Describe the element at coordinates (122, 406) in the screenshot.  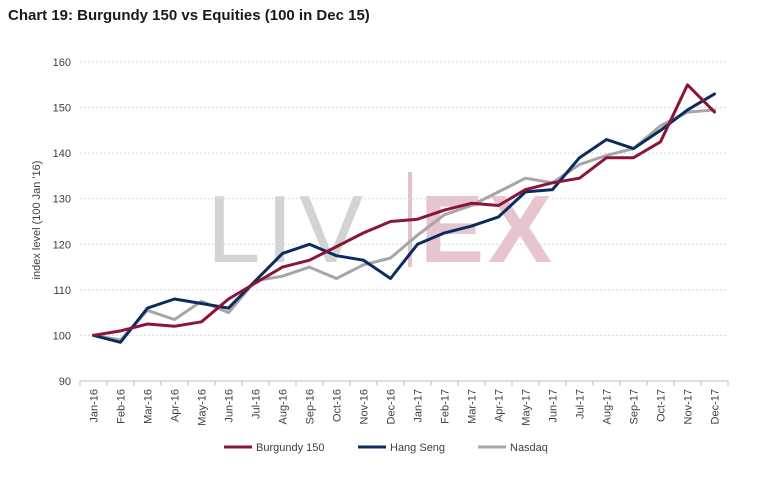
I see `x-tick-label: Feb-16` at that location.